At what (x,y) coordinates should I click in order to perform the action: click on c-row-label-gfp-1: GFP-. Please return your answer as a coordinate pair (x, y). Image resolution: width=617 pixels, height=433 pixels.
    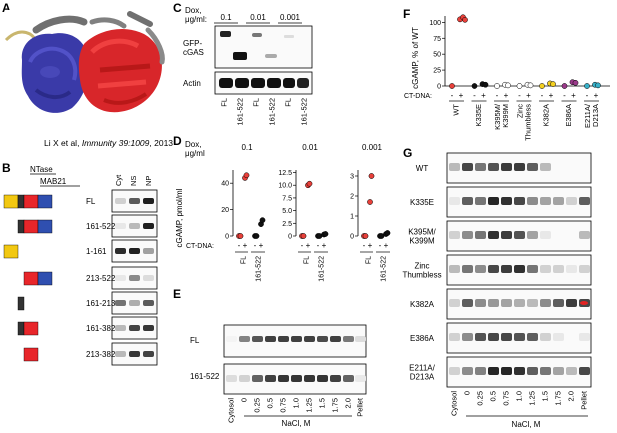
    Looking at the image, I should click on (192, 43).